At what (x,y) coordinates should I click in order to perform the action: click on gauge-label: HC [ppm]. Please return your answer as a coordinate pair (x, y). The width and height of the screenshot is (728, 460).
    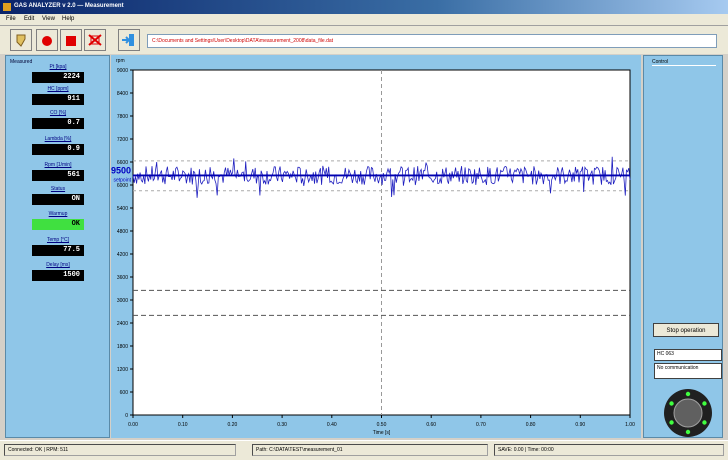
    Looking at the image, I should click on (58, 89).